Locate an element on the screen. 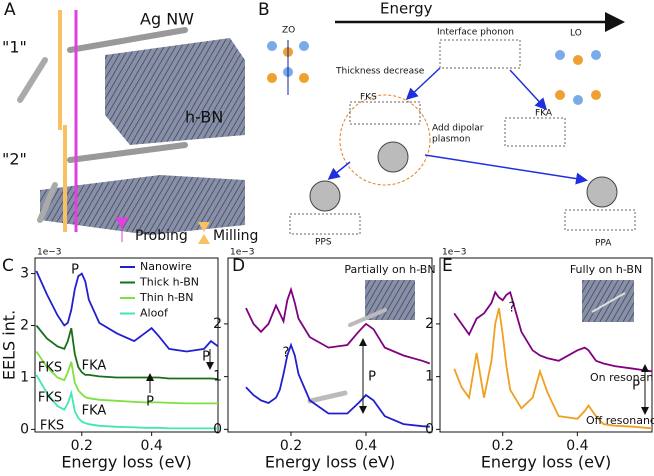 Image resolution: width=654 pixels, height=476 pixels. material-label: h-BN is located at coordinates (204, 117).